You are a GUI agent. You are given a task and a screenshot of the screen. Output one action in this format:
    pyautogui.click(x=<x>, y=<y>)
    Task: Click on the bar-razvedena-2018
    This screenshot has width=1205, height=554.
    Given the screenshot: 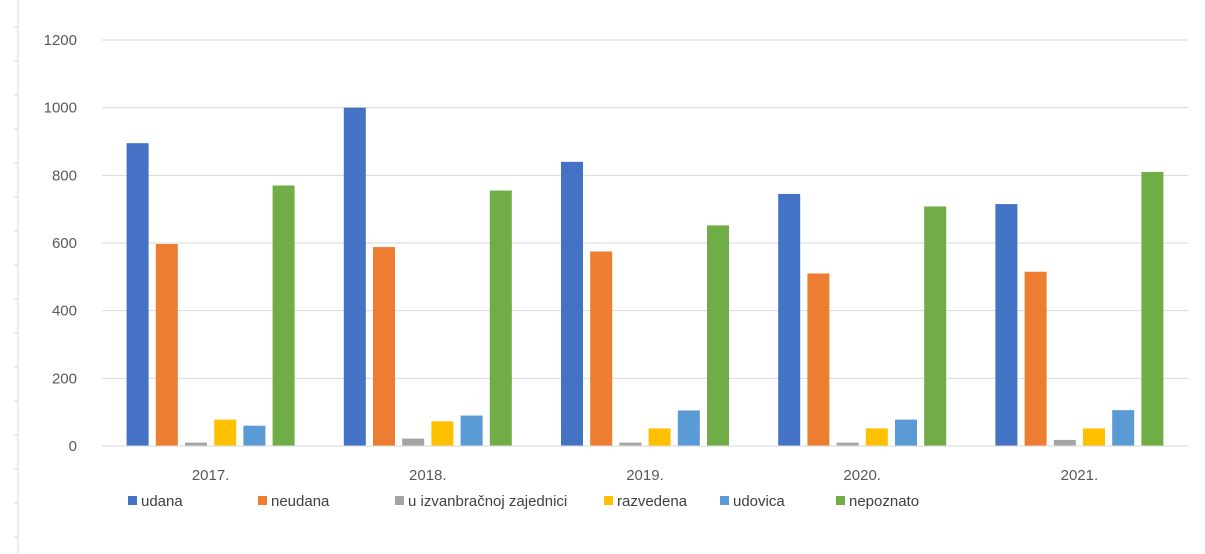 What is the action you would take?
    pyautogui.click(x=442, y=433)
    